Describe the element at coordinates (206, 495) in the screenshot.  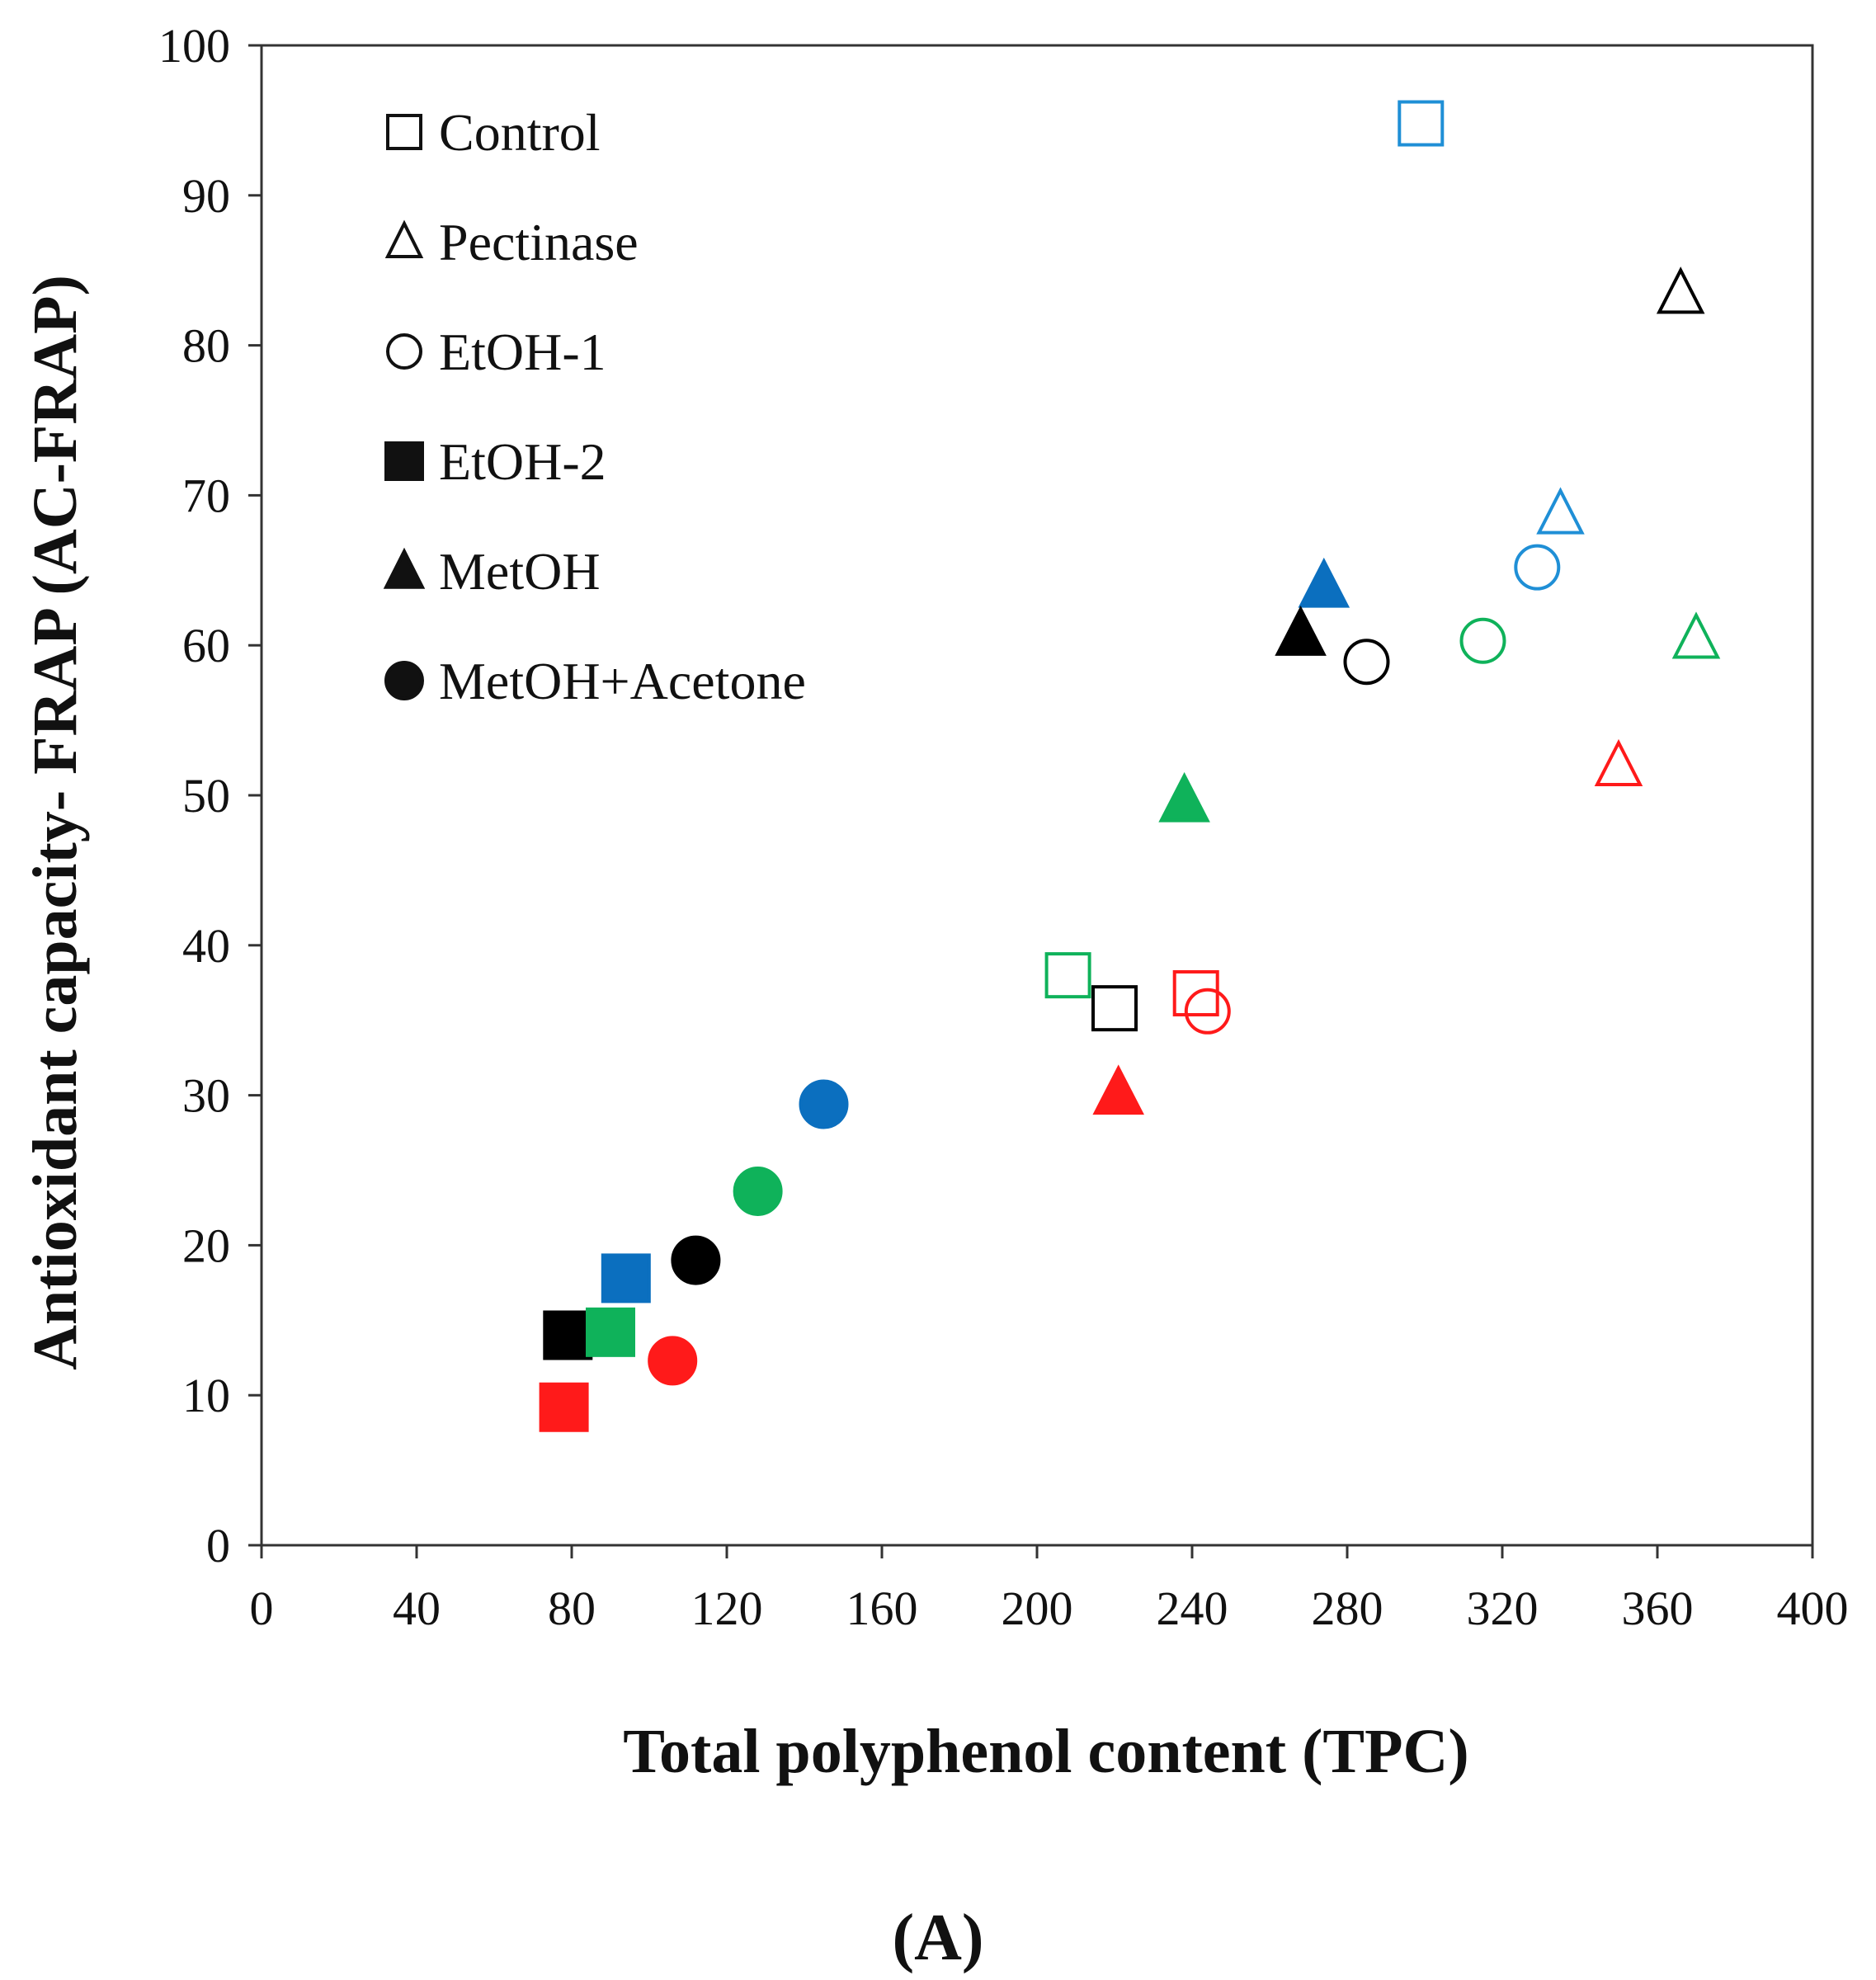
I see `y-tick-label: 70` at that location.